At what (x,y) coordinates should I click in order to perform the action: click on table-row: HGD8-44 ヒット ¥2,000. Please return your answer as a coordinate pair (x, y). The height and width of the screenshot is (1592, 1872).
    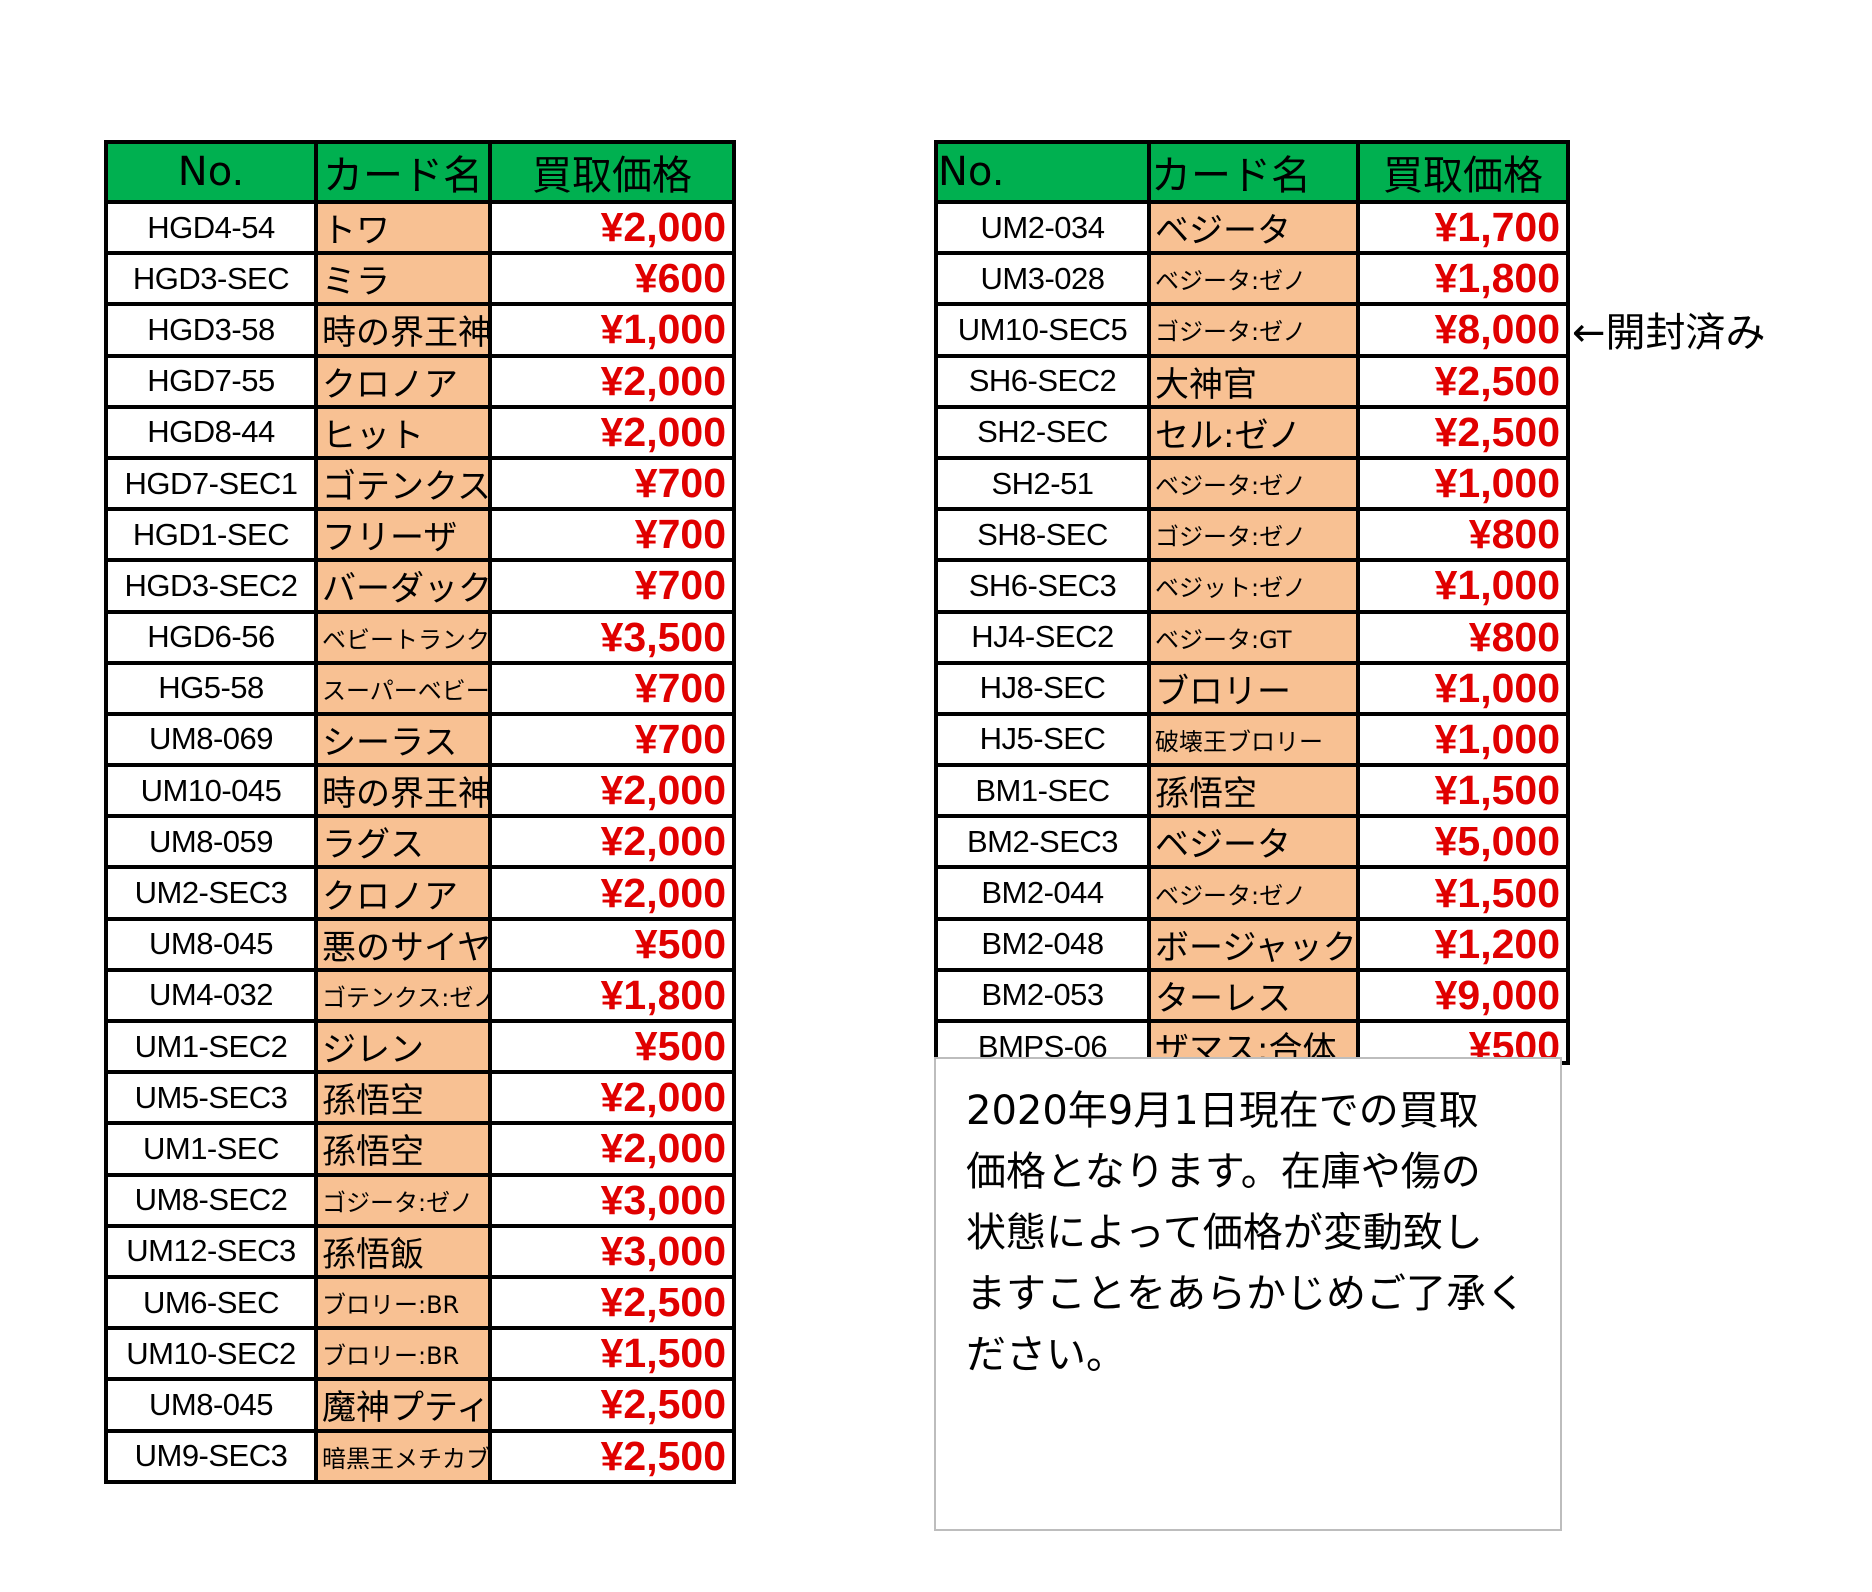
    Looking at the image, I should click on (420, 432).